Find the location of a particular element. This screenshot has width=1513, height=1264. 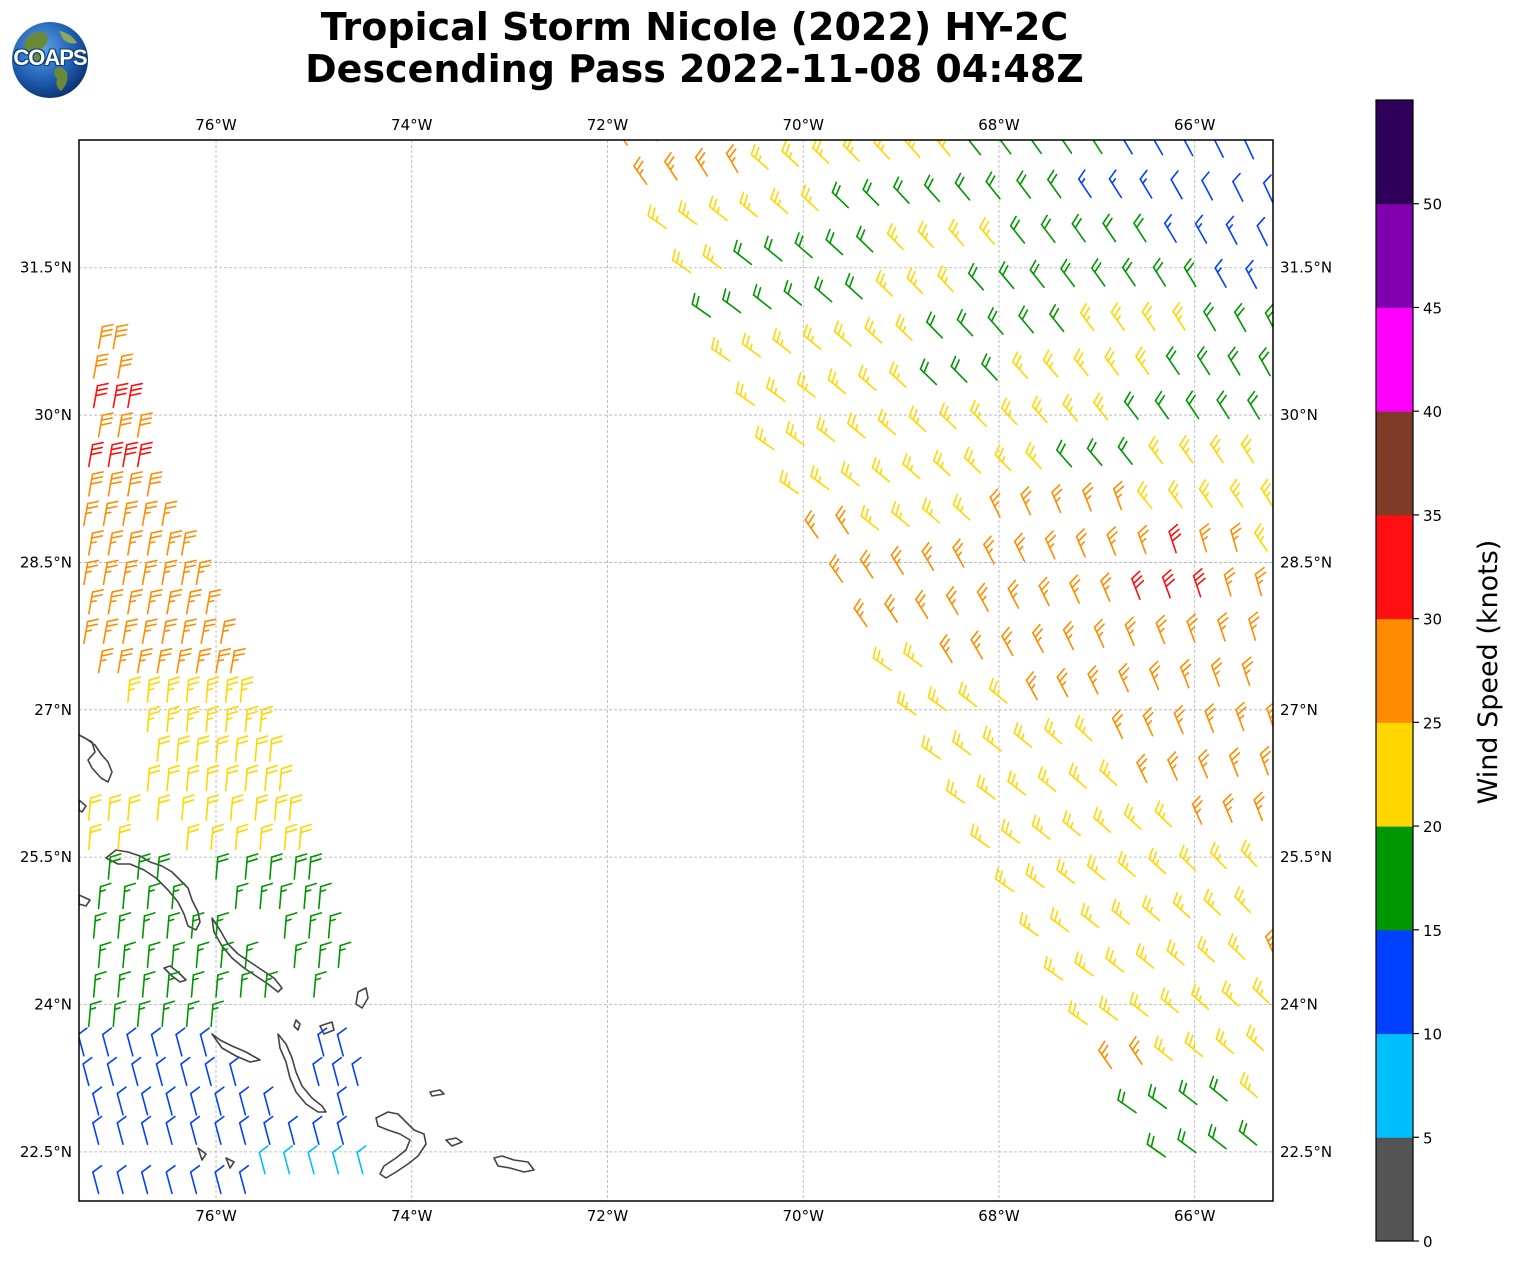

colorbar-tick-label: 10 is located at coordinates (1432, 1035).